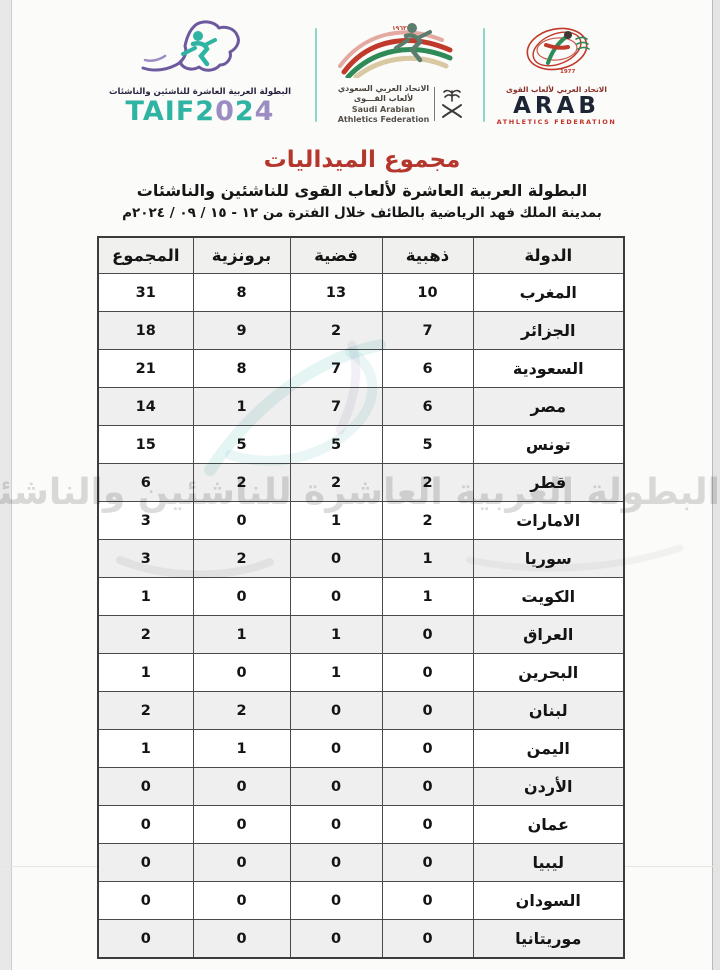  What do you see at coordinates (484, 75) in the screenshot?
I see `logo-divider-right` at bounding box center [484, 75].